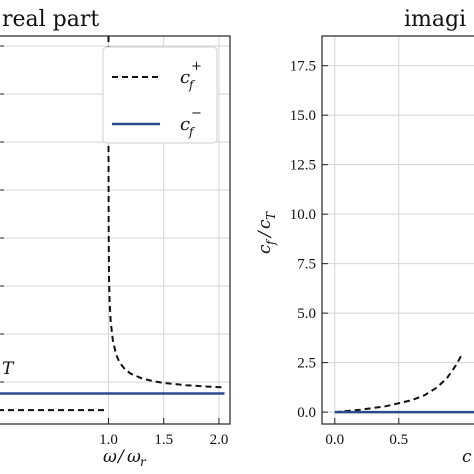 The width and height of the screenshot is (474, 474). Describe the element at coordinates (8, 369) in the screenshot. I see `left-annotation: T` at that location.